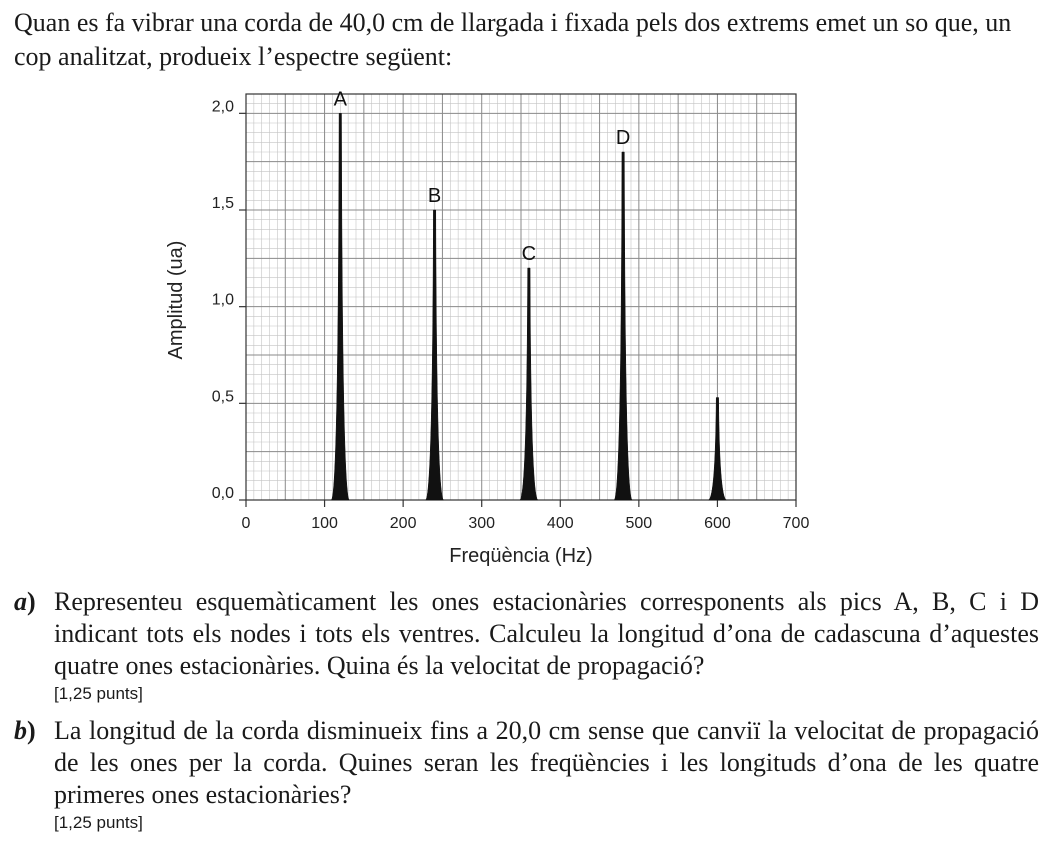 The height and width of the screenshot is (844, 1051). What do you see at coordinates (434, 196) in the screenshot?
I see `peak-label-b: B` at bounding box center [434, 196].